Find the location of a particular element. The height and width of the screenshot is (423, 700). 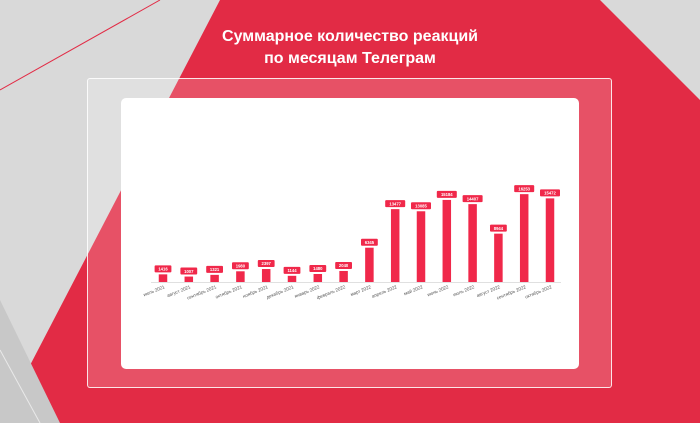

background-gray-corner-right is located at coordinates (655, 45).